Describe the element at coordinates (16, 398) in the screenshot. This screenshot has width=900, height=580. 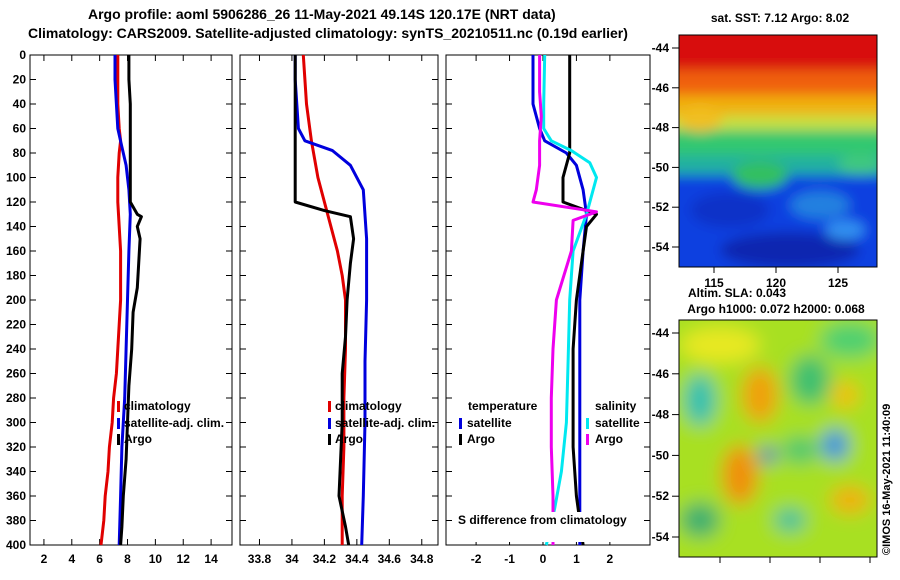
I see `depth-tick-label: 280` at that location.